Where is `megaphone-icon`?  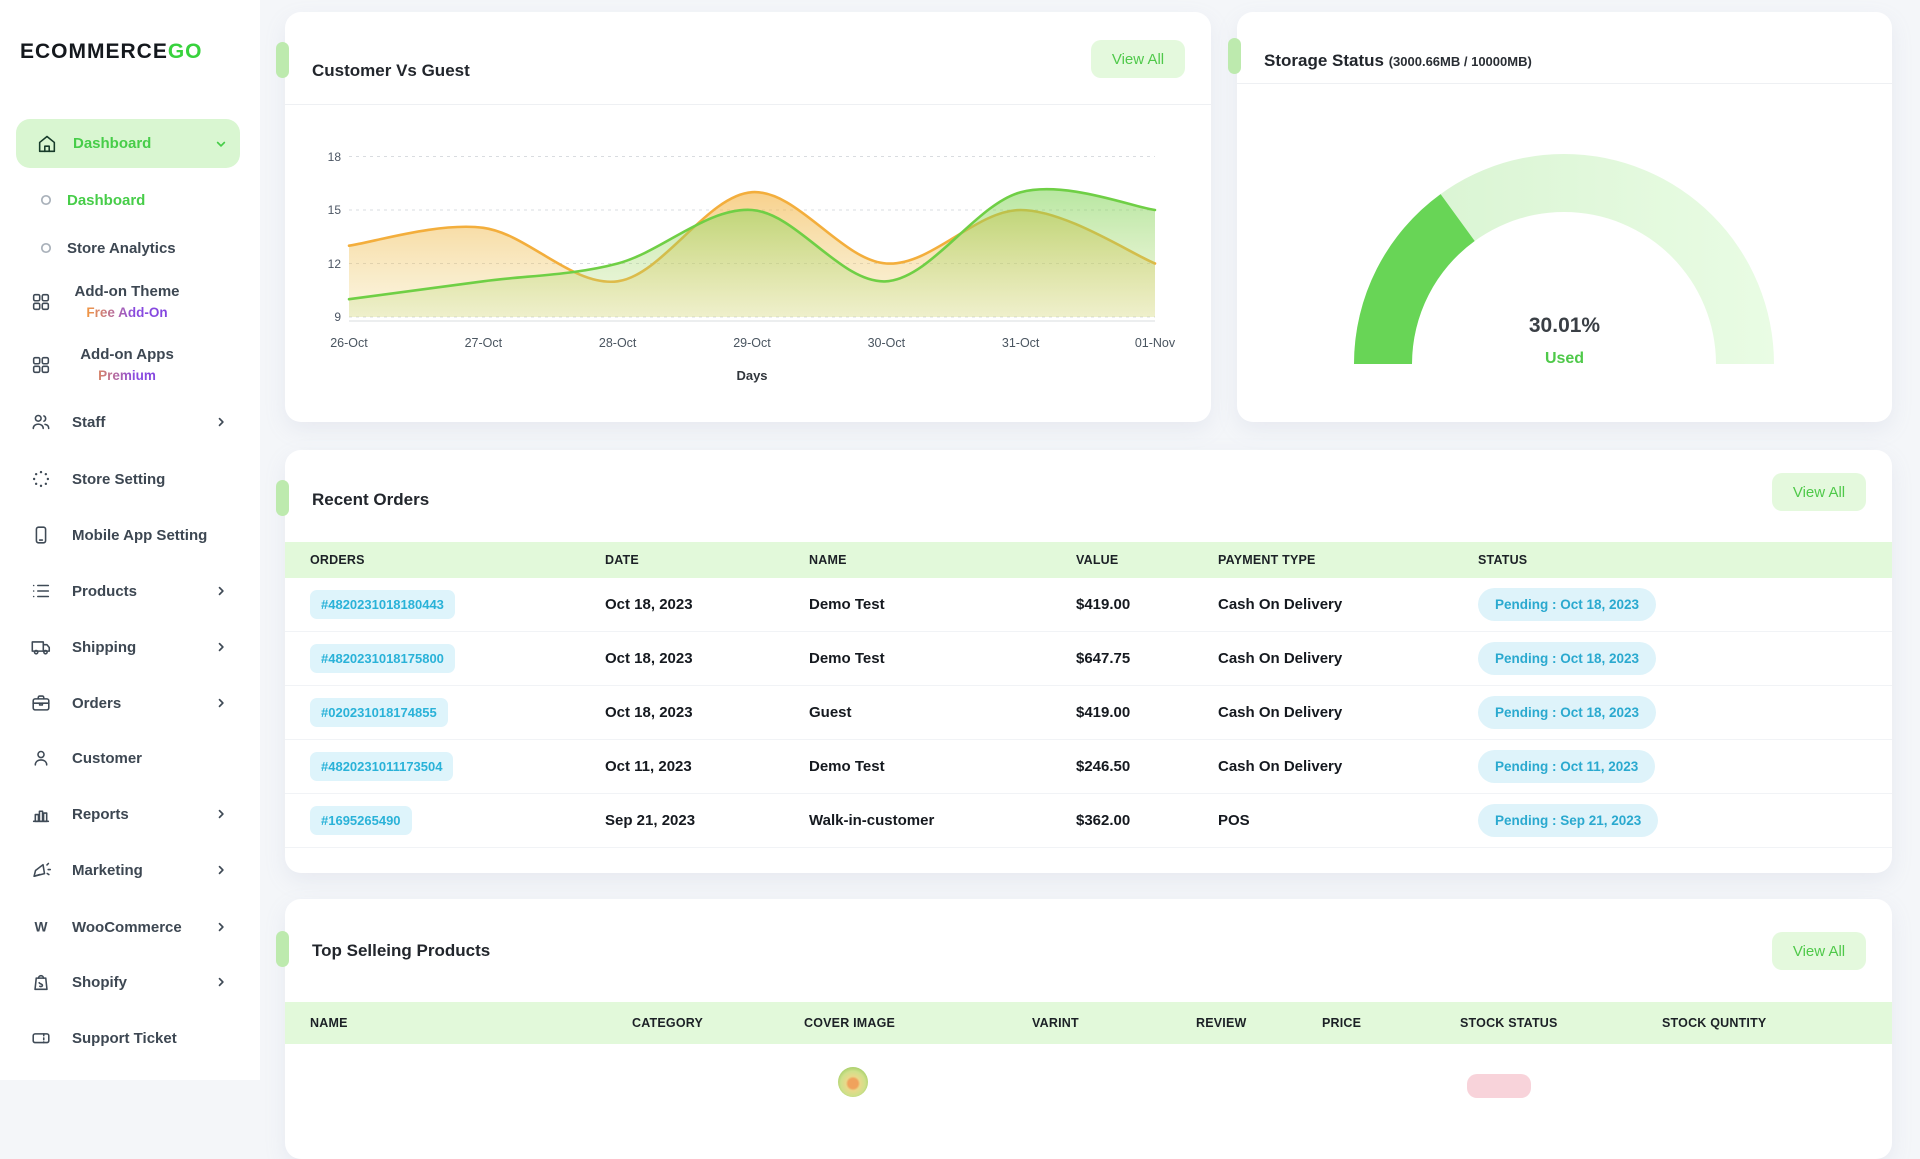
megaphone-icon is located at coordinates (41, 870).